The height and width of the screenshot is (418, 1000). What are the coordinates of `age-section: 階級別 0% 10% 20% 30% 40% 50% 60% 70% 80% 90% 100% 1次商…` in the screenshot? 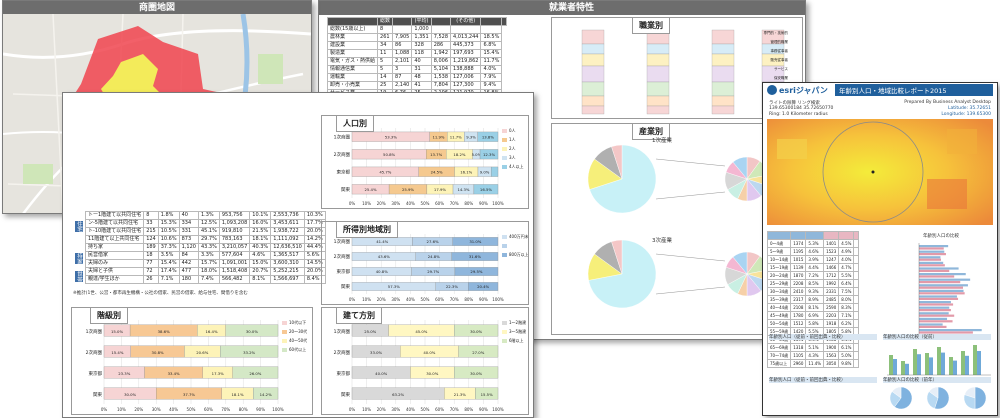 It's located at (192, 361).